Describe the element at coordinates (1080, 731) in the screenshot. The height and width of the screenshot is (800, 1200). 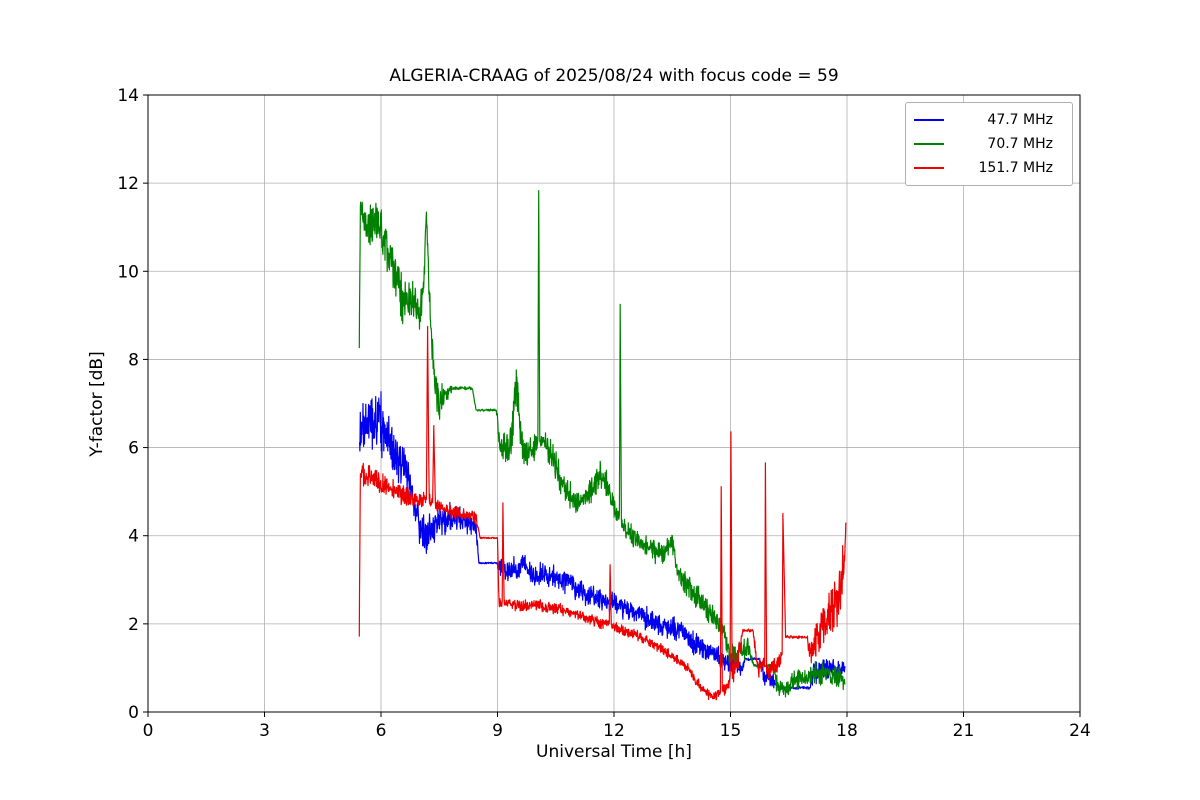
I see `x-tick-label: 24` at that location.